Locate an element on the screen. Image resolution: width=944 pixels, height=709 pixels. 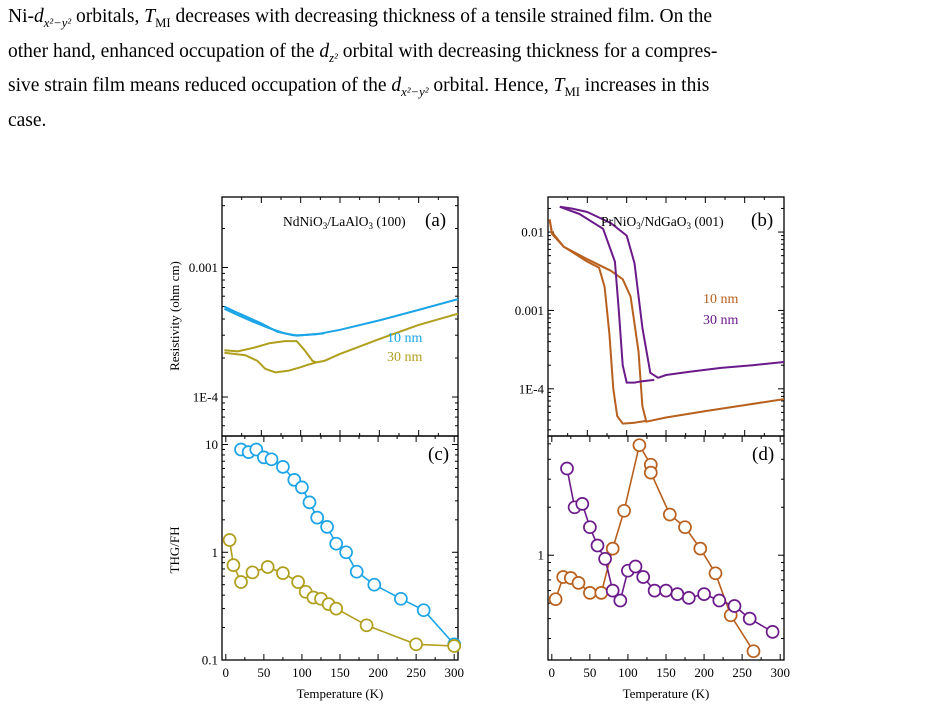
panel-c-xtick-label: 300 is located at coordinates (454, 672).